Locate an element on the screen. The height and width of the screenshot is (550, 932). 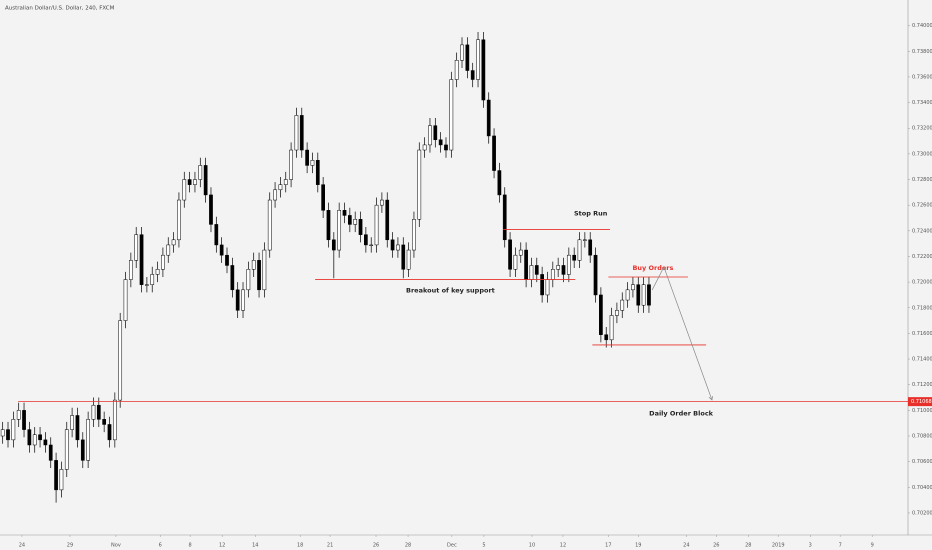
projection-path is located at coordinates (682, 333).